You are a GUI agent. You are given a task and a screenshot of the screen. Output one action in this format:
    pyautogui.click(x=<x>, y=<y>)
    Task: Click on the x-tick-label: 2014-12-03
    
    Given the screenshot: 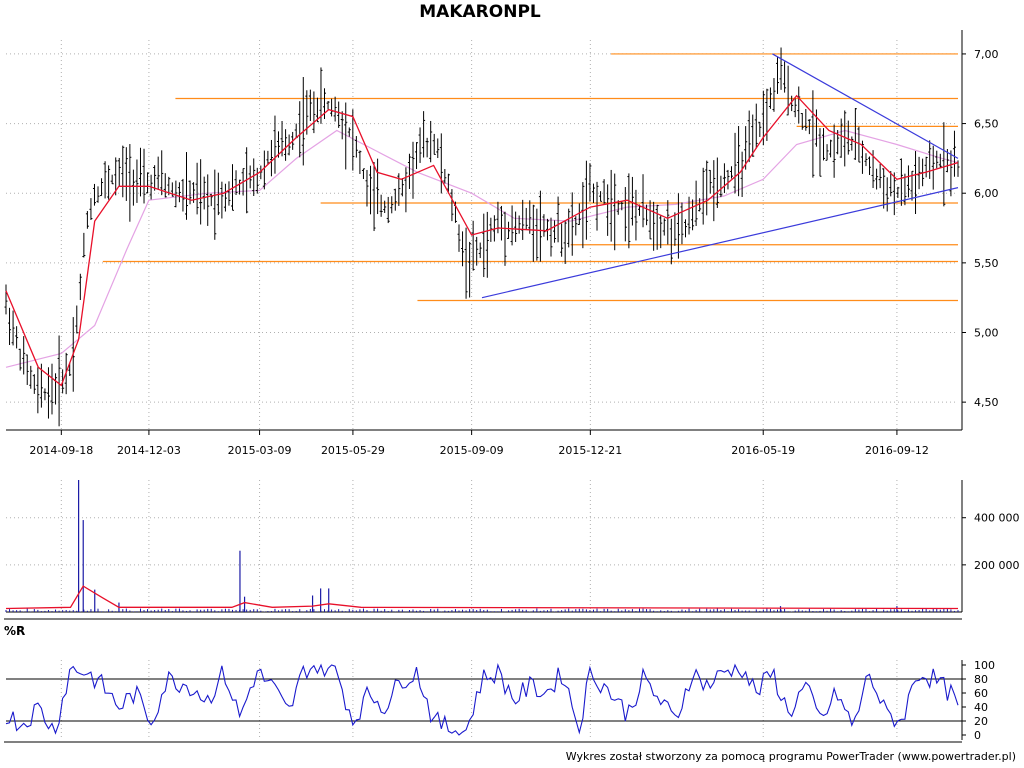 What is the action you would take?
    pyautogui.click(x=149, y=450)
    